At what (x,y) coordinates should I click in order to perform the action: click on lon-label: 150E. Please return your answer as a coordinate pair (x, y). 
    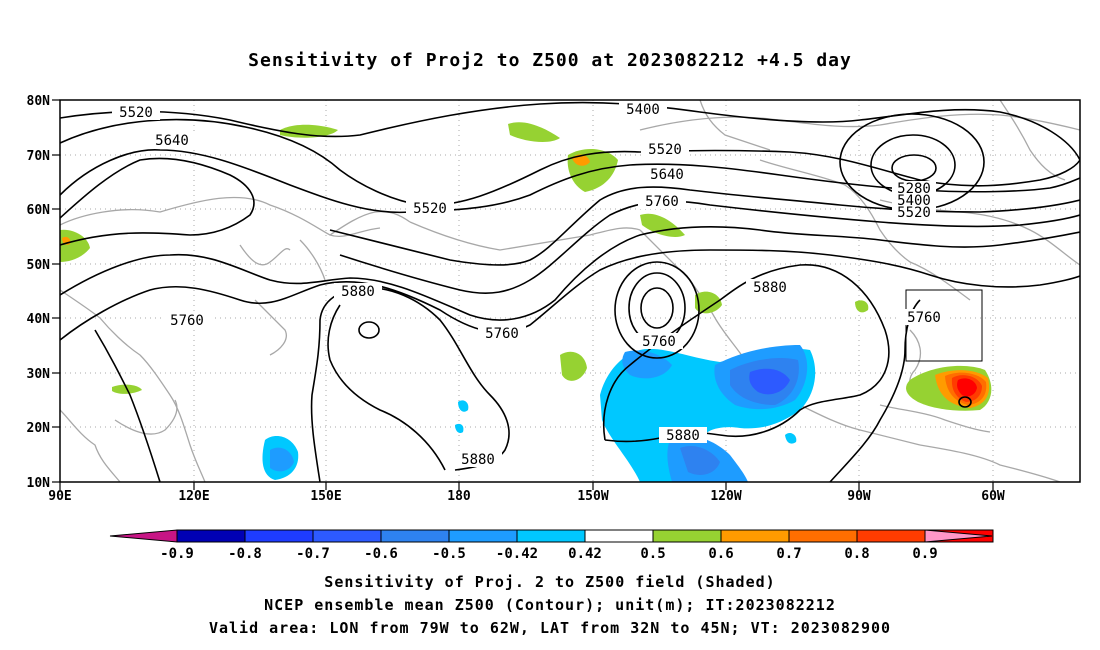
    Looking at the image, I should click on (325, 496).